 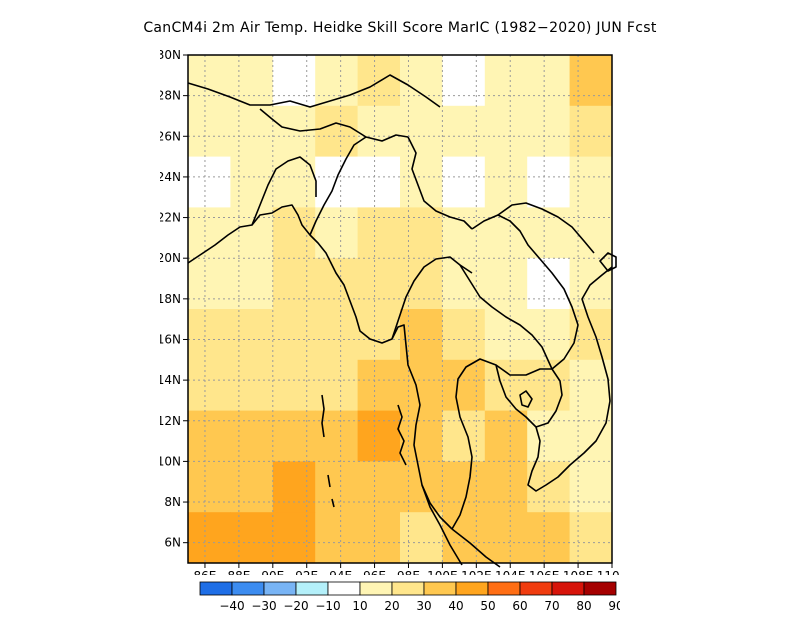 I want to click on colorbar-labels: −40 −30 −20 −10 10 20 30 40 50 60 70 80 90, so click(x=419, y=606).